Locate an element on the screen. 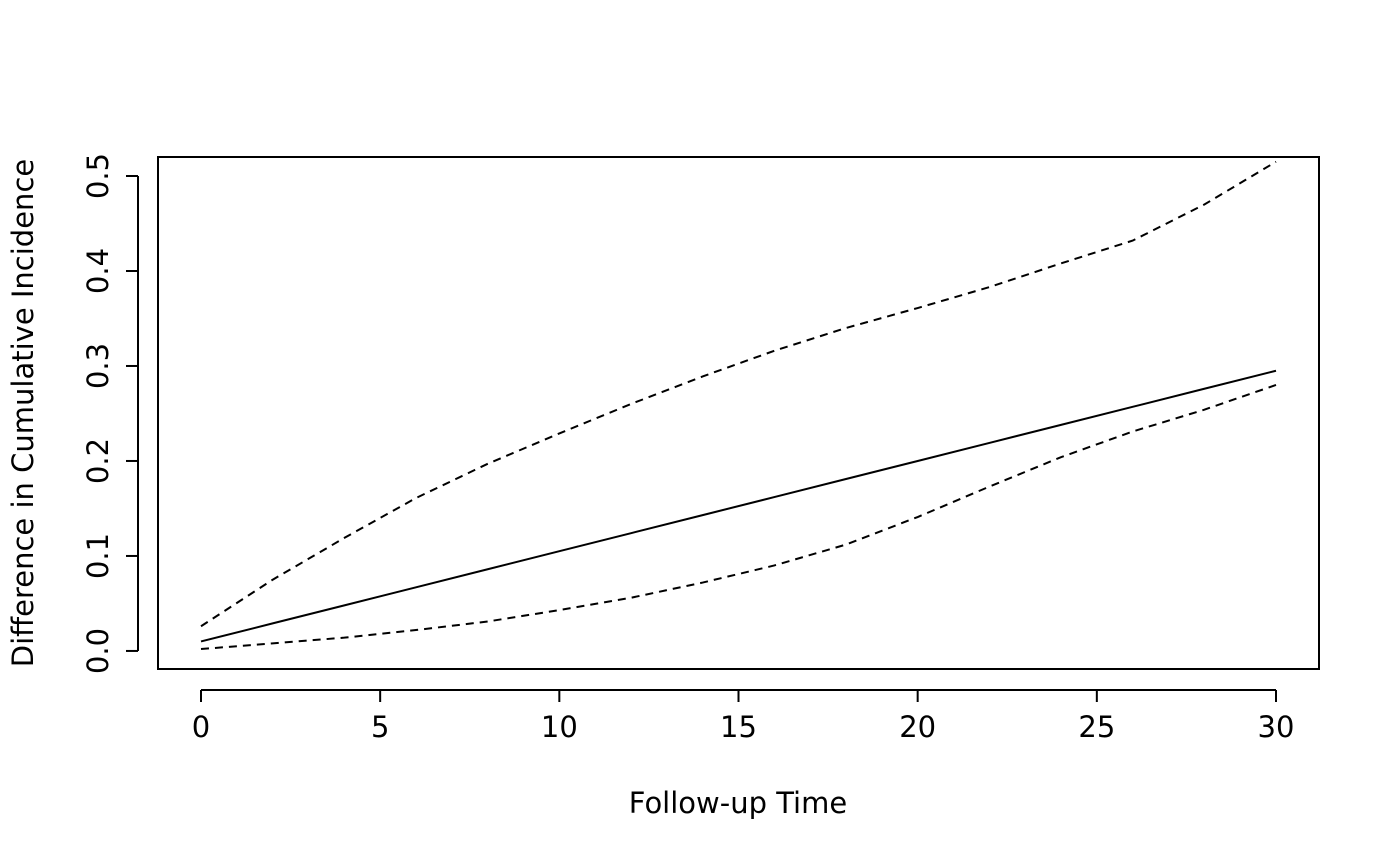  y-tick-label: 0.1 is located at coordinates (98, 556).